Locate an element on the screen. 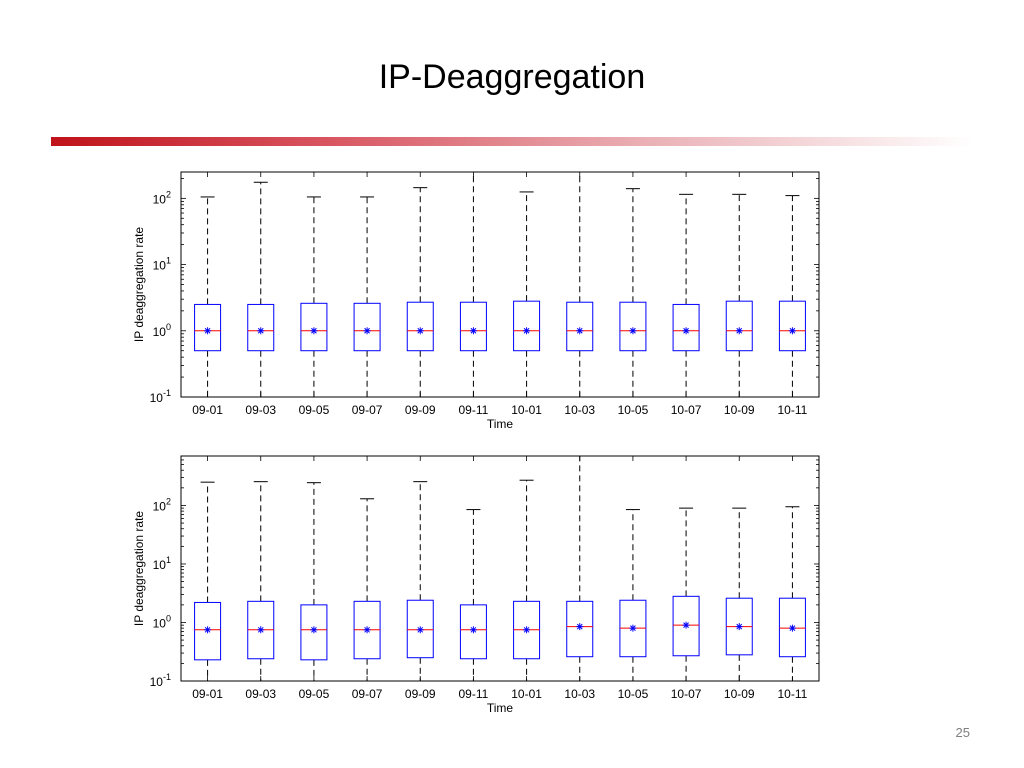 The height and width of the screenshot is (768, 1024). page-number: 25 is located at coordinates (962, 732).